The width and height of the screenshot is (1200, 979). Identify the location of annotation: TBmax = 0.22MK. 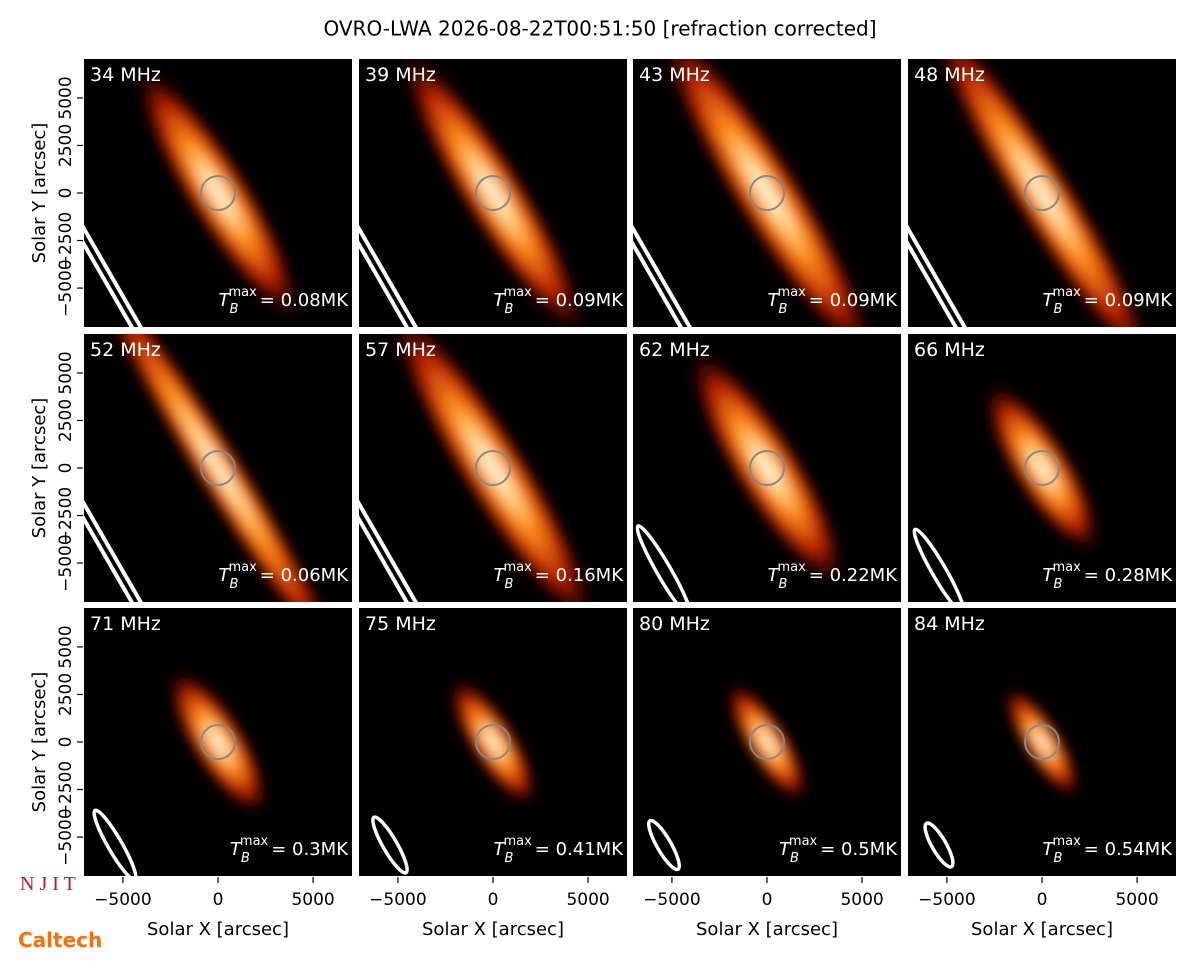
(833, 576).